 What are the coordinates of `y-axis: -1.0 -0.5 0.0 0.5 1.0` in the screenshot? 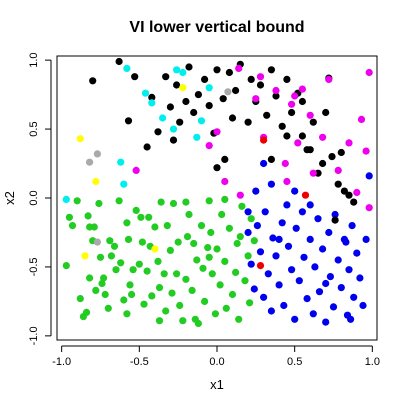 It's located at (40, 198).